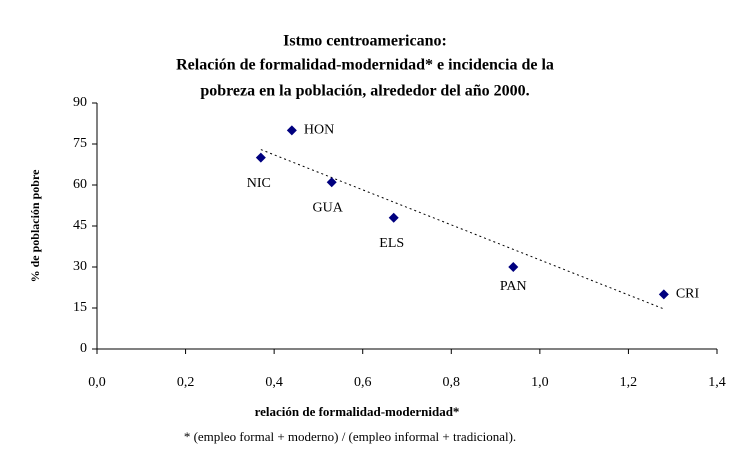 The height and width of the screenshot is (454, 730). I want to click on x-tick-label: 0,4, so click(274, 382).